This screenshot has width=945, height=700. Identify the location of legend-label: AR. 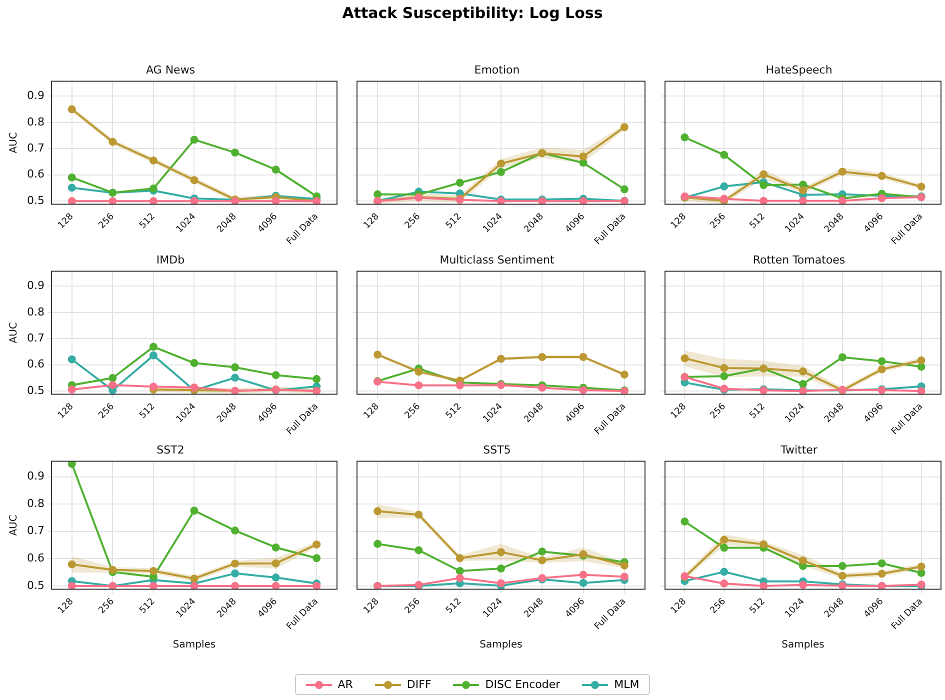
(345, 684).